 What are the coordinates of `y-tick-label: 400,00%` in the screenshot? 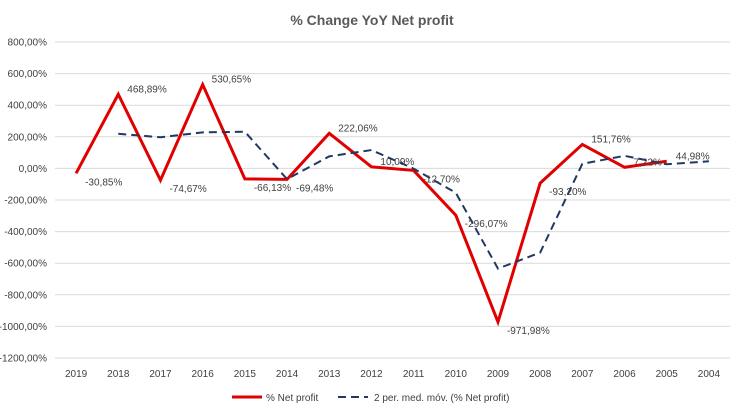 It's located at (28, 106).